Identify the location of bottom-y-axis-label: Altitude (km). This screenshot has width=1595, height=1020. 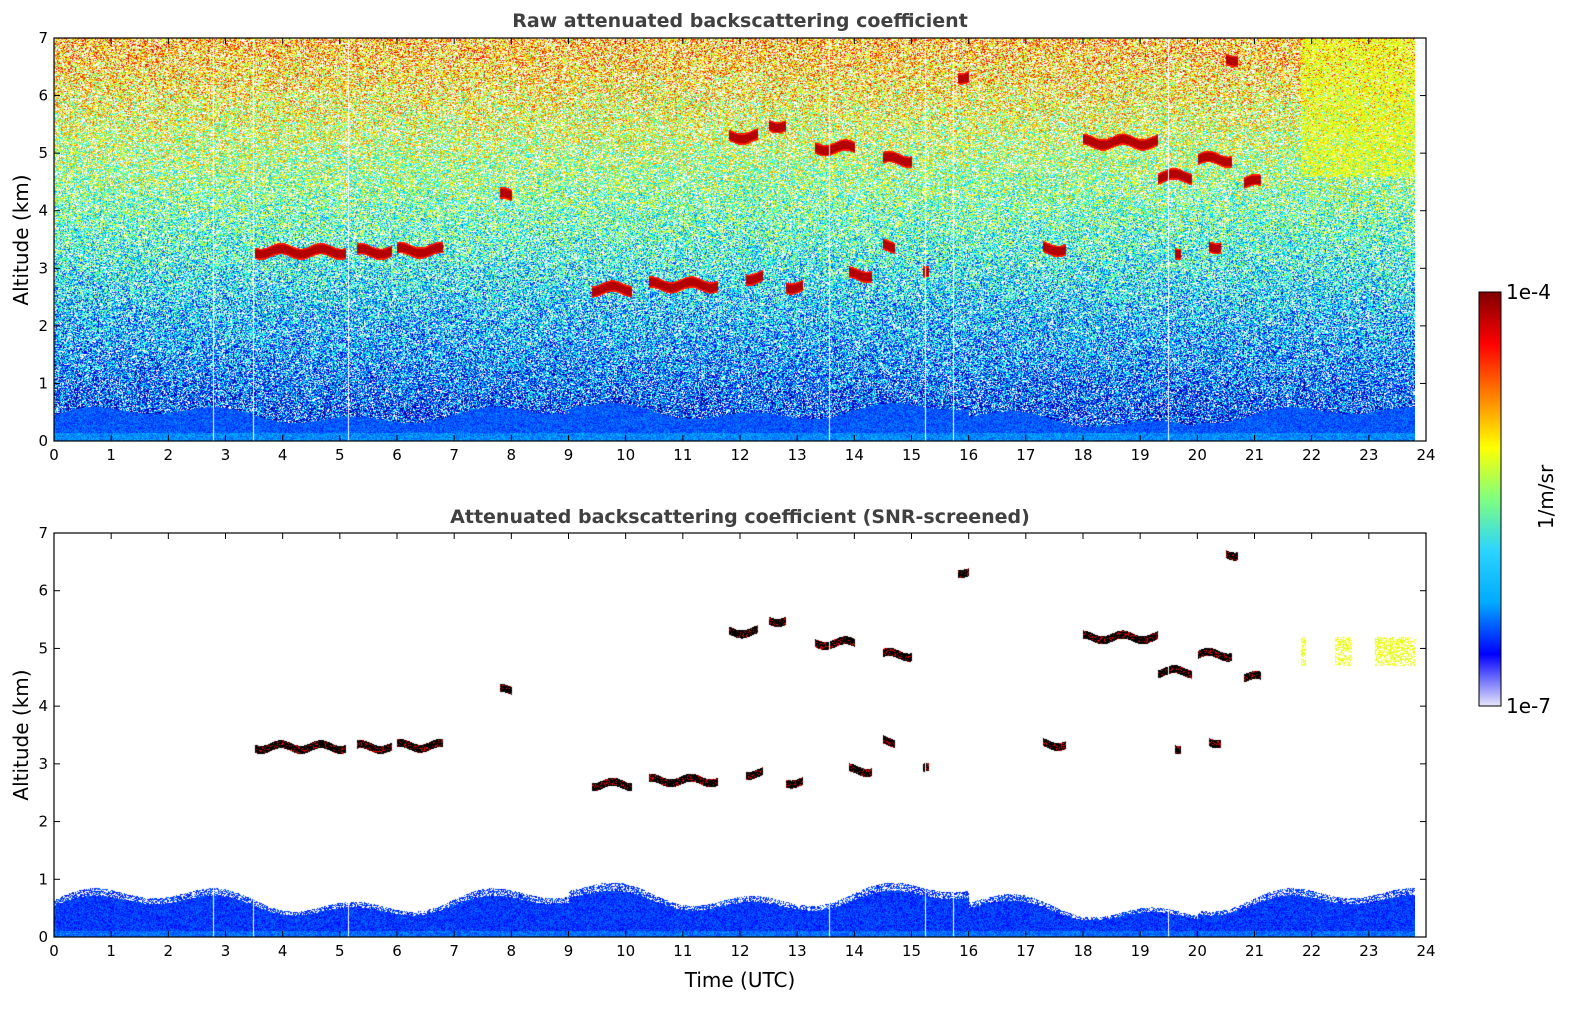
(21, 734).